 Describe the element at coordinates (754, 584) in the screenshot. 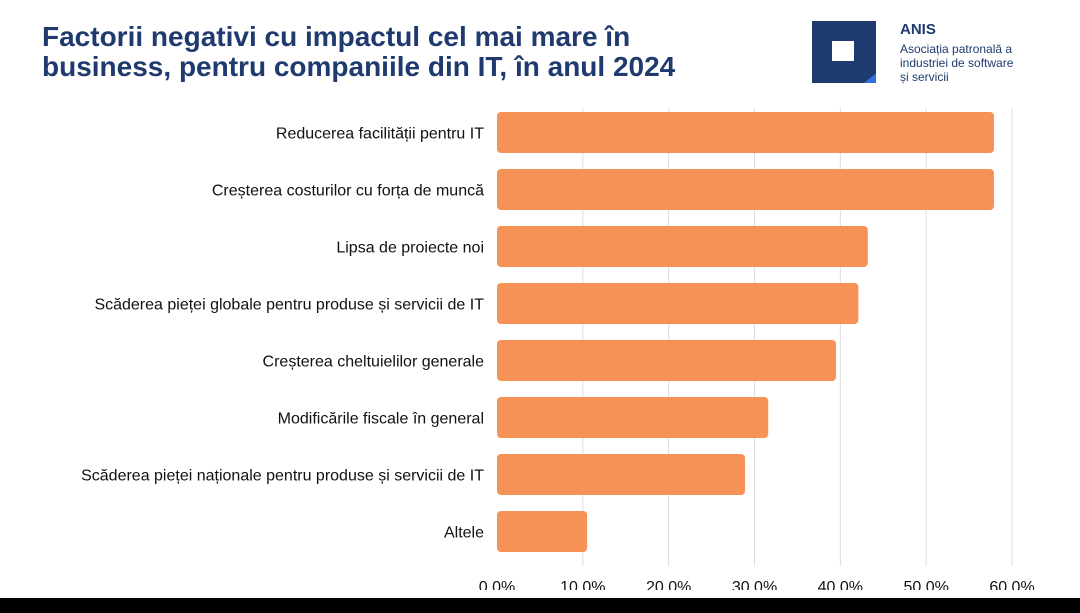

I see `x-tick-label: 30.0%` at that location.